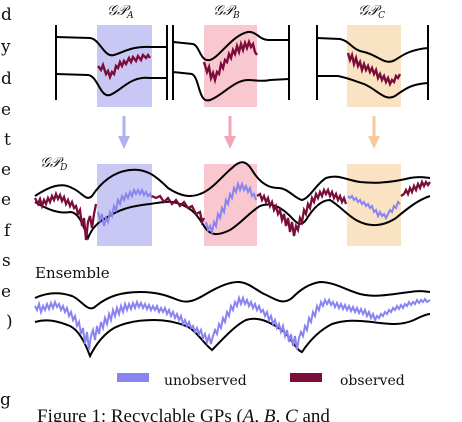 This screenshot has width=462, height=422. I want to click on svg-text: 𝒢𝒫A, so click(120, 12).